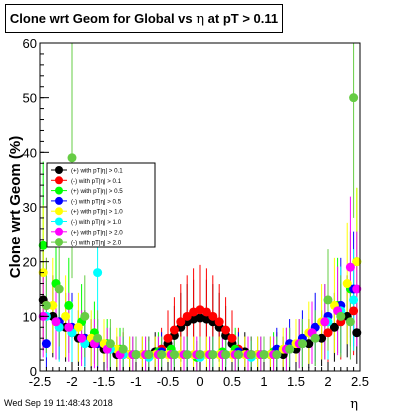 This screenshot has width=400, height=412. I want to click on x-tick-label: -2, so click(72, 381).